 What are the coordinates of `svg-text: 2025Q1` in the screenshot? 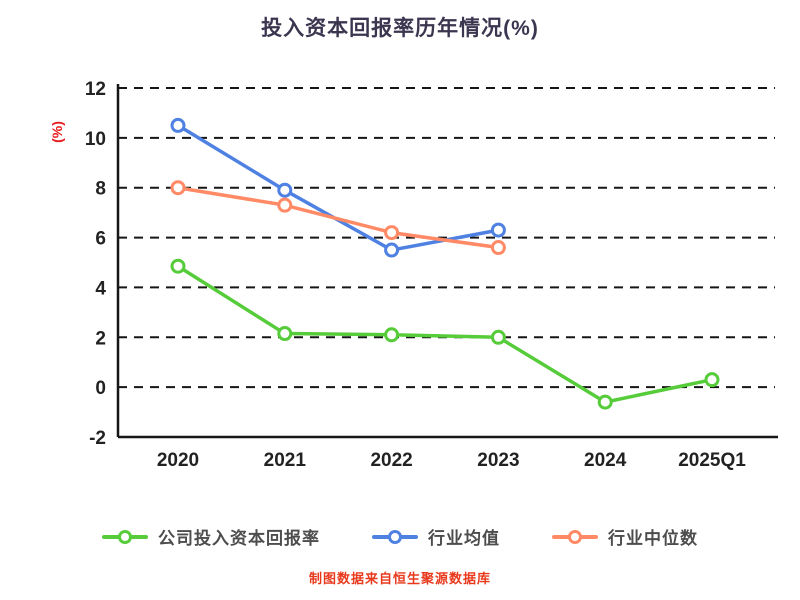 It's located at (712, 460).